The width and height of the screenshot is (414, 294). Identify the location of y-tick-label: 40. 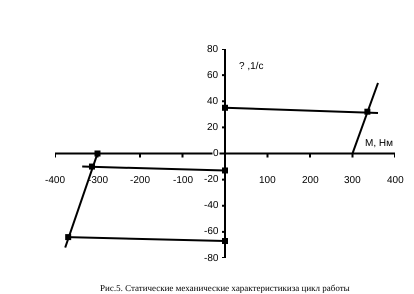
(213, 101).